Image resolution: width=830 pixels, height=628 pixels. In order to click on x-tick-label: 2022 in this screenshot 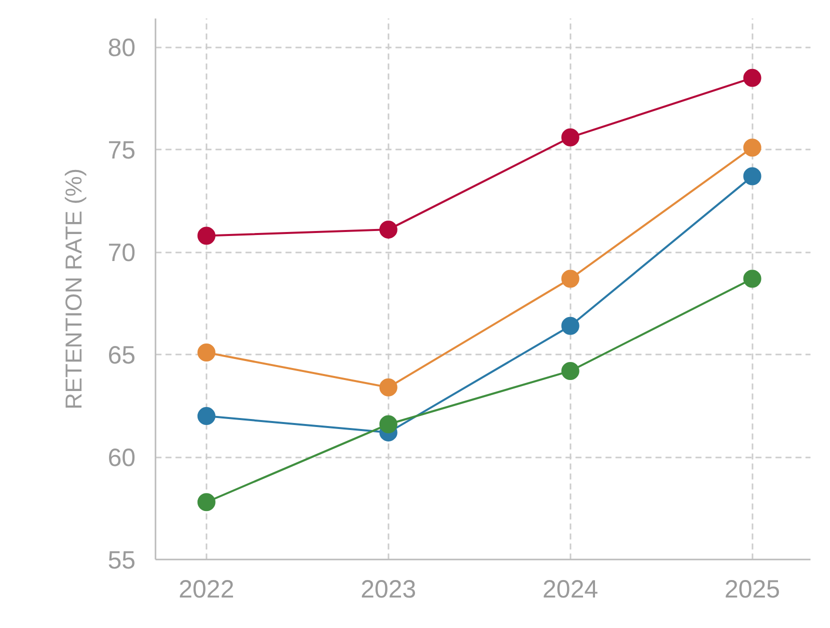, I will do `click(206, 590)`.